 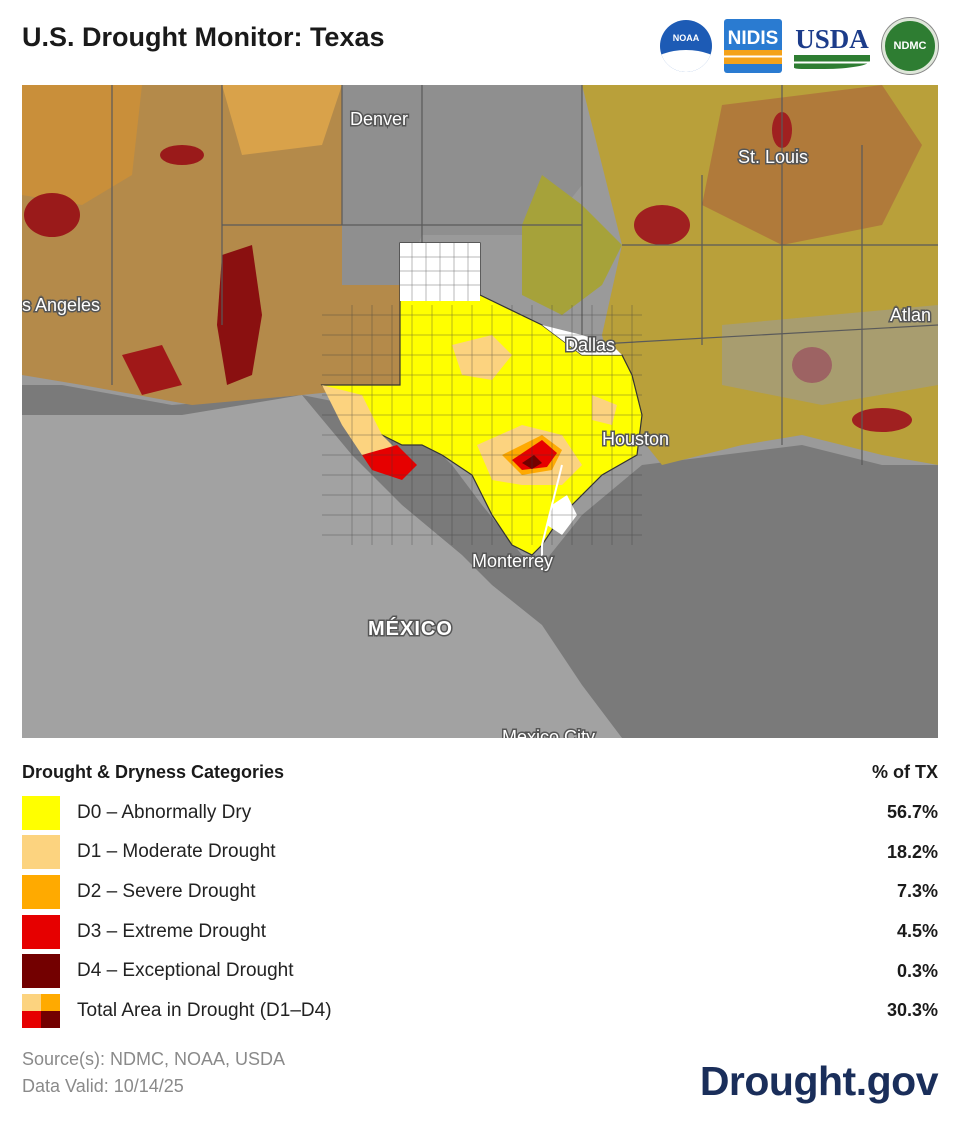 I want to click on legend-row-d4: D4 – Exceptional Drought 0.3%, so click(x=480, y=971).